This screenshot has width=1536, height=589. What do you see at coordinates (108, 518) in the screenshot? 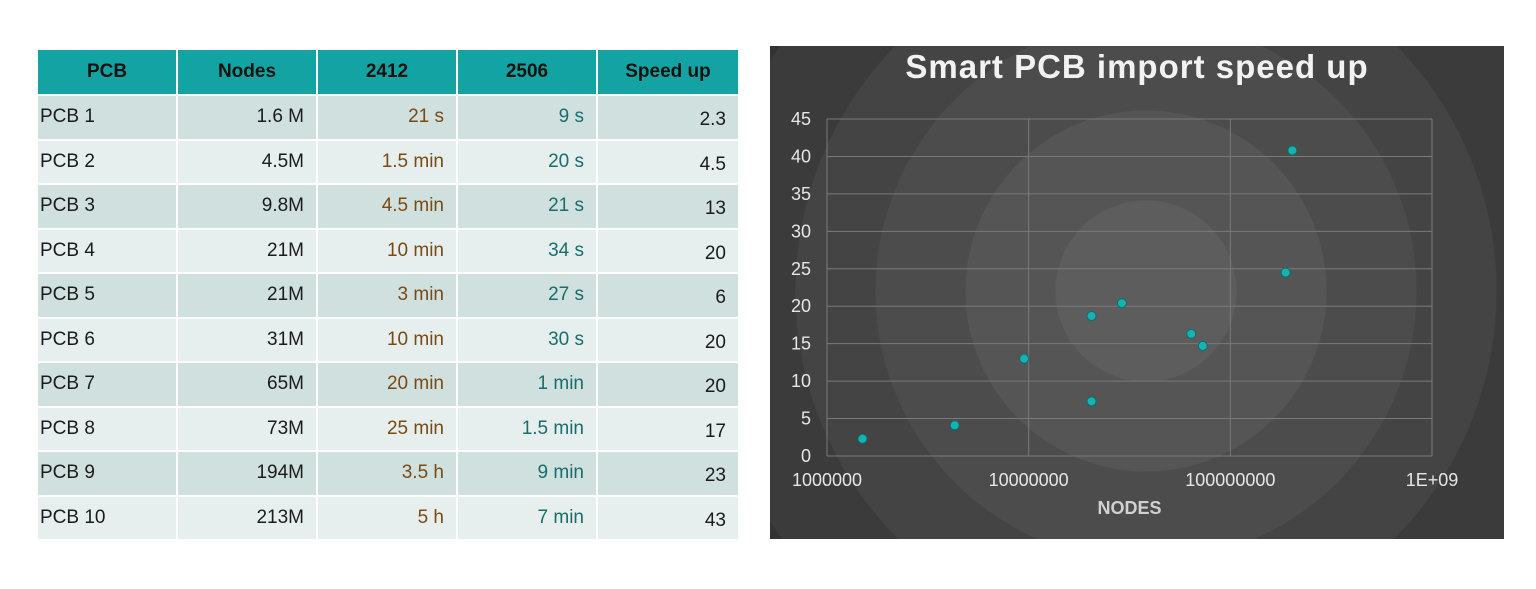
I see `pcb-name-cell: PCB 10` at bounding box center [108, 518].